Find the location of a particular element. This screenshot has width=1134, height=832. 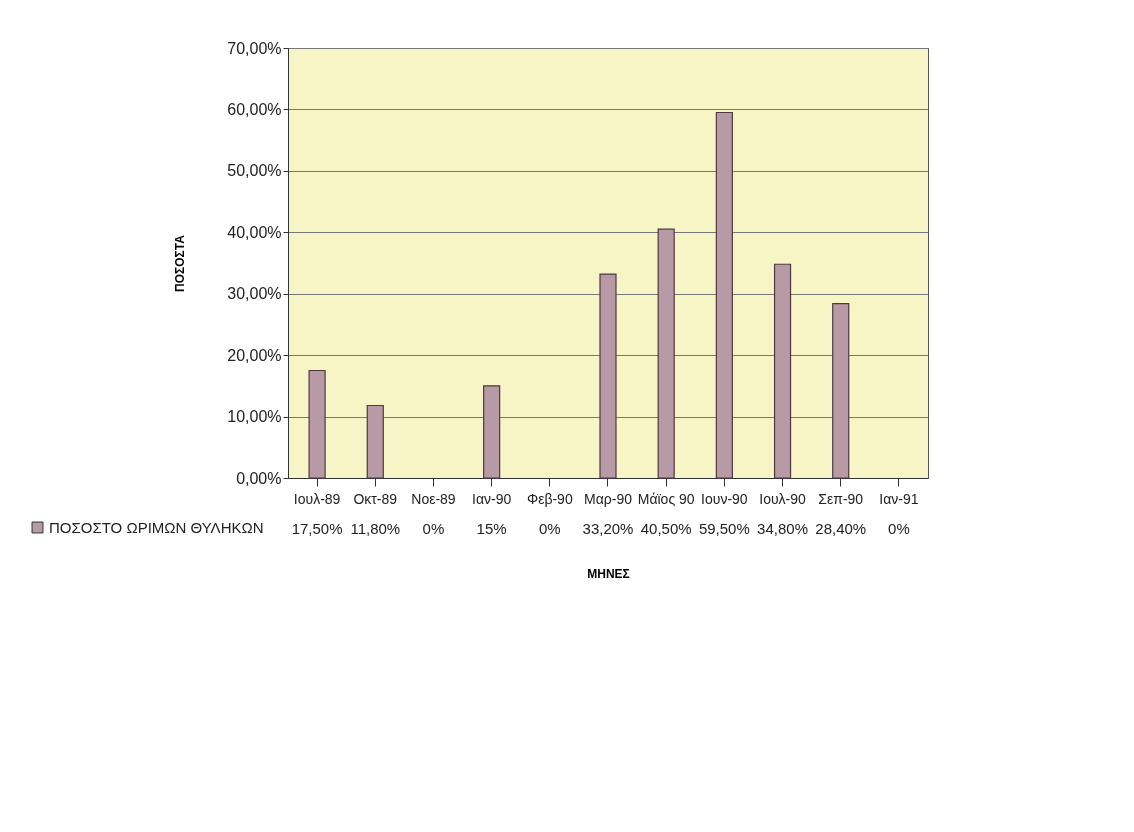

x-tick-label: Μαρ-90 is located at coordinates (608, 498).